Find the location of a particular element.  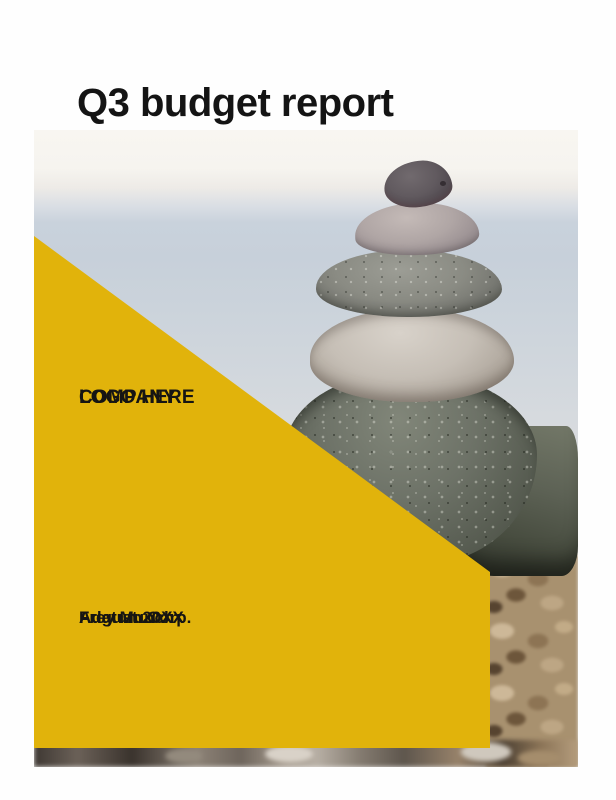

stone-pinkish is located at coordinates (417, 229).